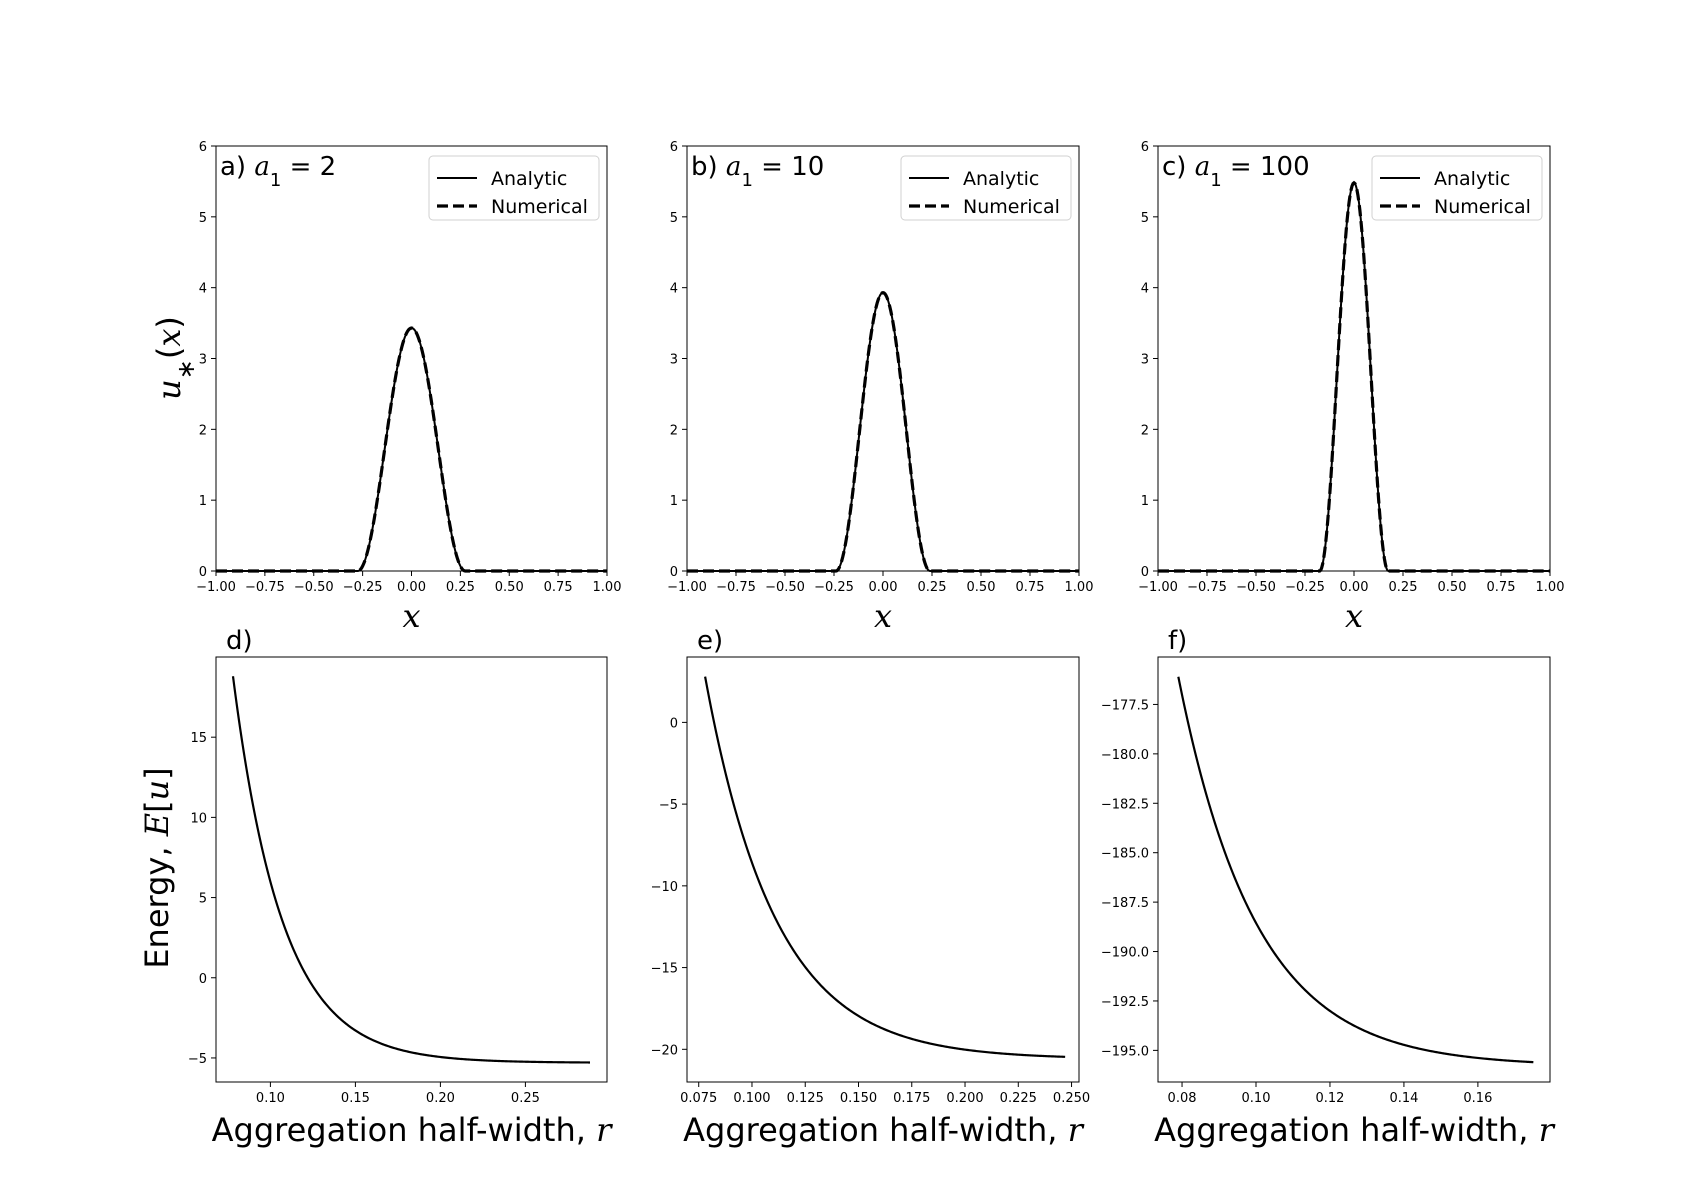  What do you see at coordinates (911, 1098) in the screenshot?
I see `x-tick-label: 0.175` at bounding box center [911, 1098].